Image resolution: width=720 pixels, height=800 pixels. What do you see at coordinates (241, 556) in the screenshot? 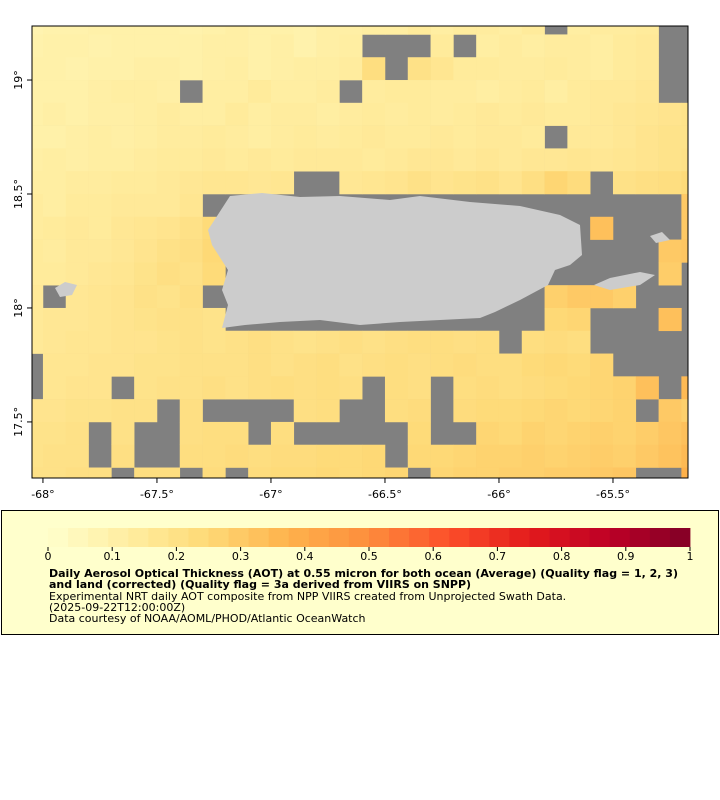
I see `colorbar-tick-label: 0.3` at bounding box center [241, 556].